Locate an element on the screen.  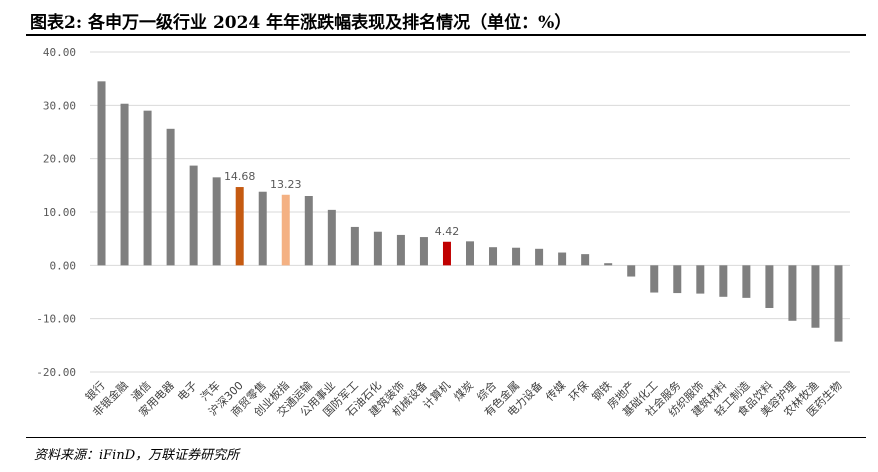
y-tick-label: 0.00 is located at coordinates (63, 265).